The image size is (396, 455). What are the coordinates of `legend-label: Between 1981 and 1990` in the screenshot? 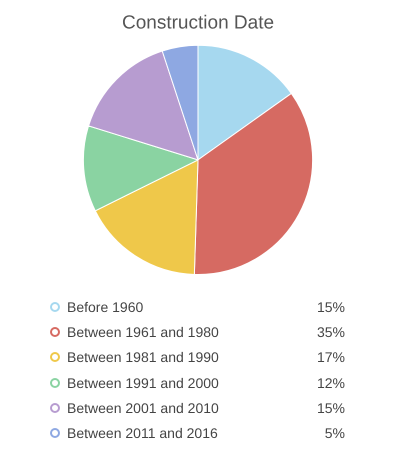 It's located at (143, 357).